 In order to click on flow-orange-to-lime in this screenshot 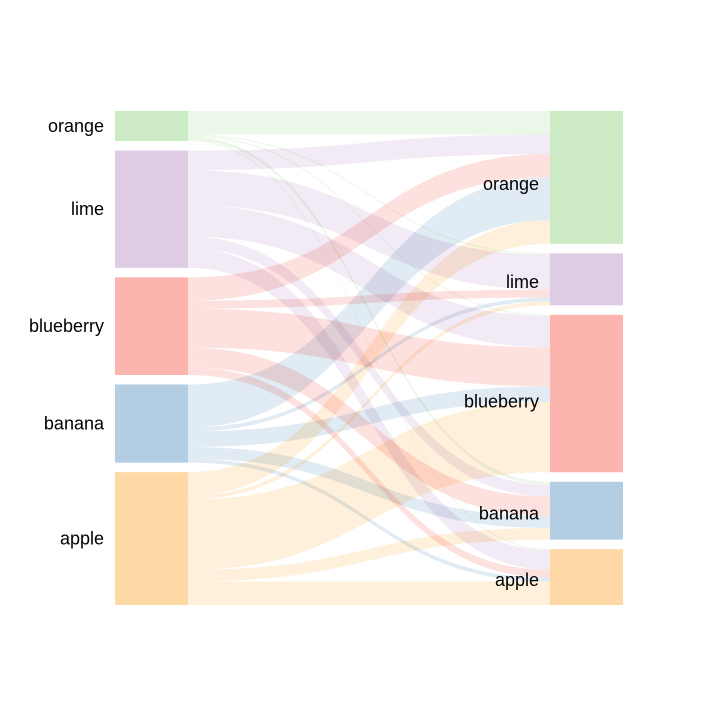, I will do `click(369, 194)`.